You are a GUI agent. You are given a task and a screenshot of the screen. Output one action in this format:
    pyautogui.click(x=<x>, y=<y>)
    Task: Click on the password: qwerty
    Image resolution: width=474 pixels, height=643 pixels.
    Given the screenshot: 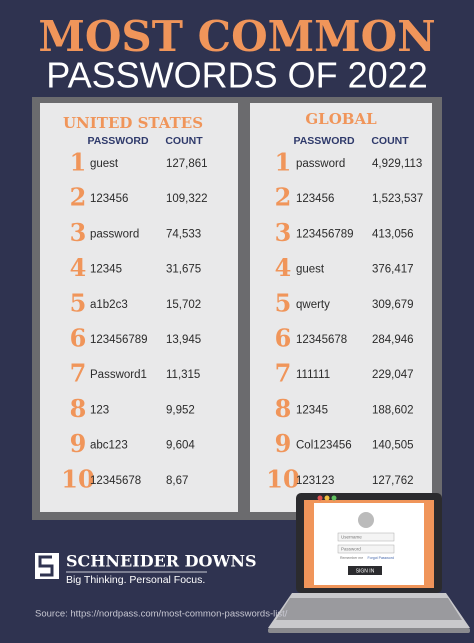 What is the action you would take?
    pyautogui.click(x=313, y=305)
    